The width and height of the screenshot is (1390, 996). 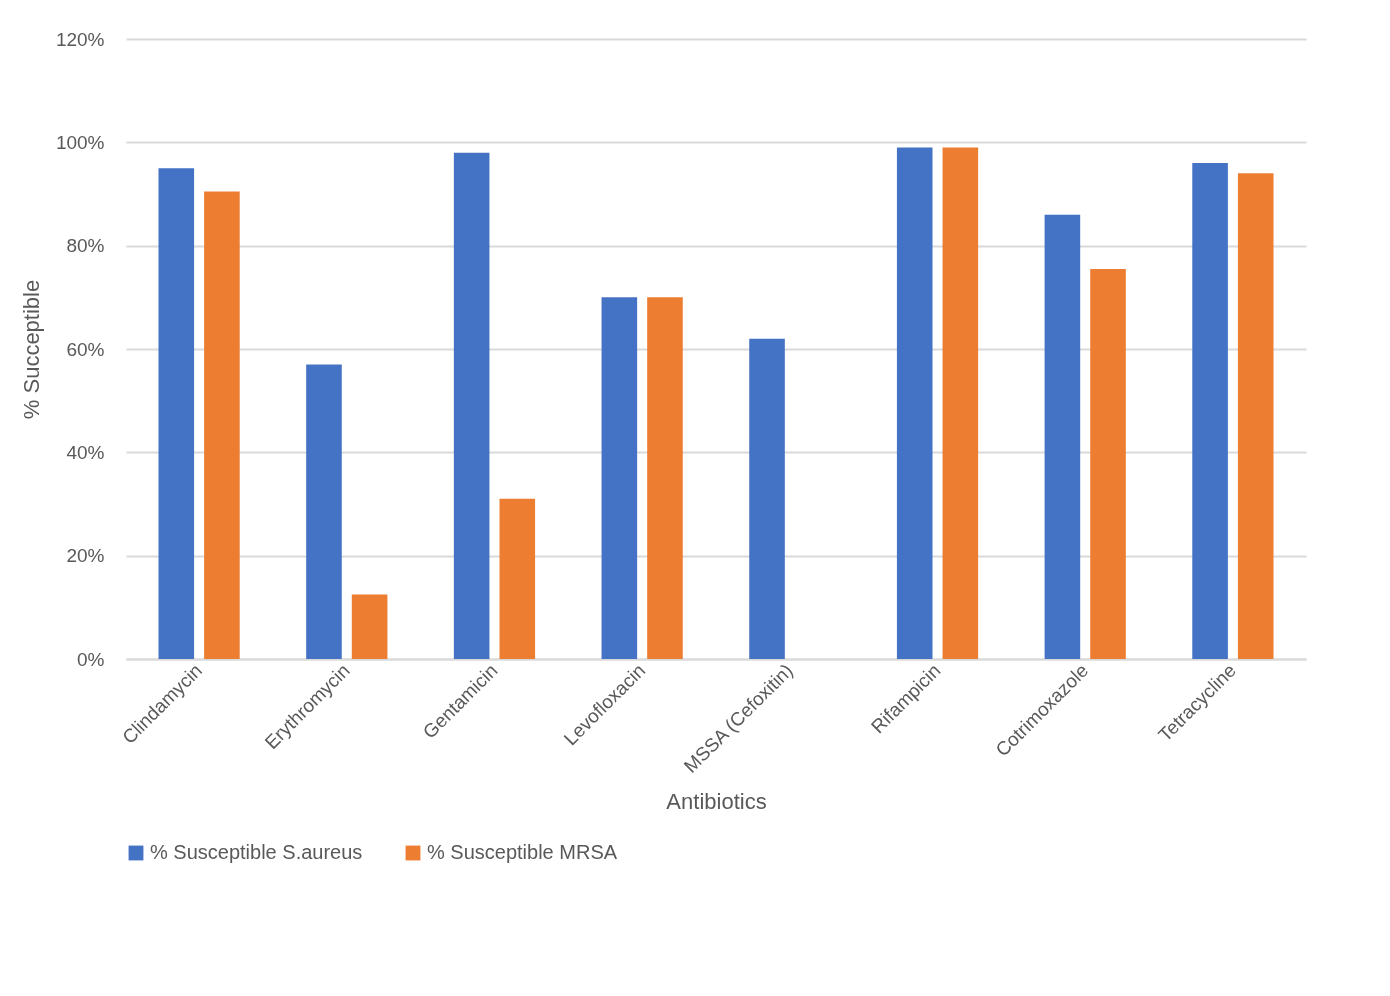 What do you see at coordinates (522, 852) in the screenshot?
I see `legend-label: % Susceptible MRSA` at bounding box center [522, 852].